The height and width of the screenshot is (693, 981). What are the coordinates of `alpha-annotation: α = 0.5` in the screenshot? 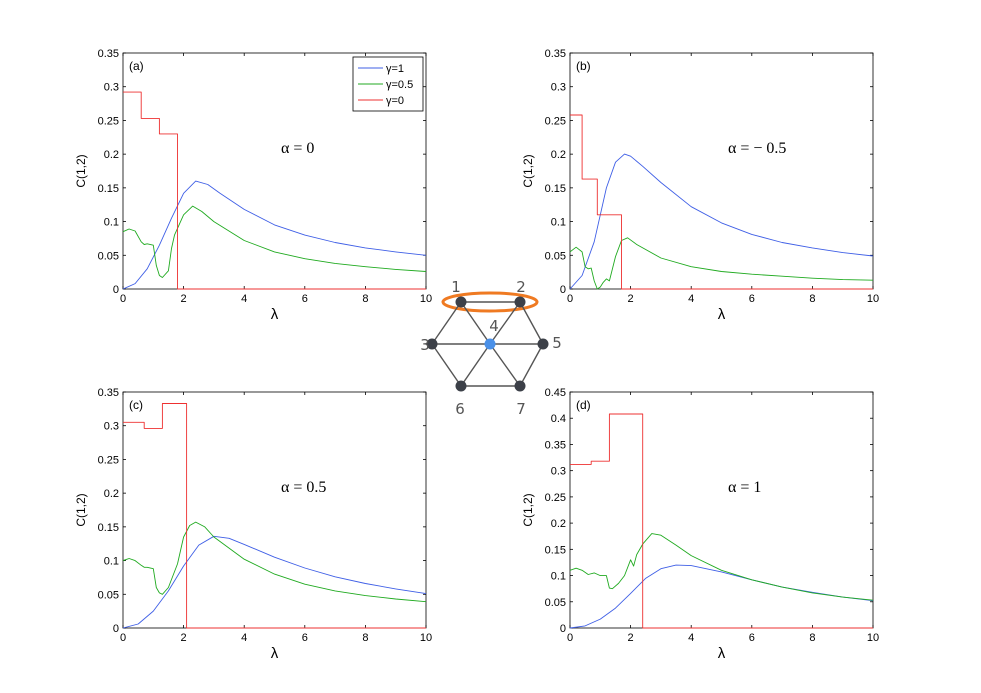 It's located at (303, 487).